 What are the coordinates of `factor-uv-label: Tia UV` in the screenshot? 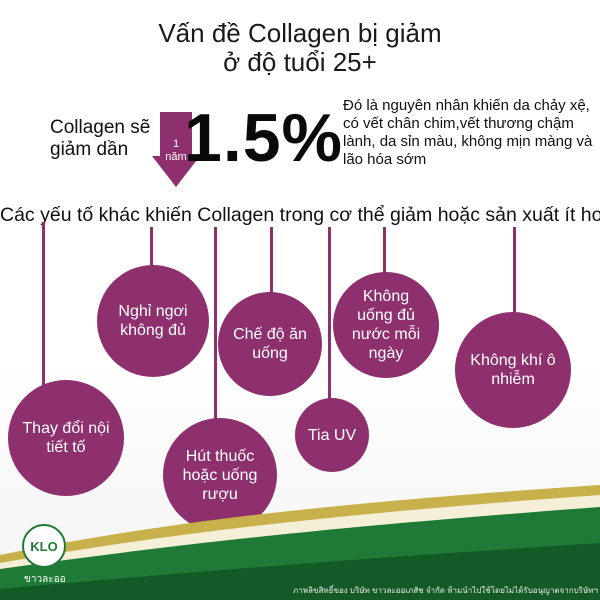 It's located at (332, 435).